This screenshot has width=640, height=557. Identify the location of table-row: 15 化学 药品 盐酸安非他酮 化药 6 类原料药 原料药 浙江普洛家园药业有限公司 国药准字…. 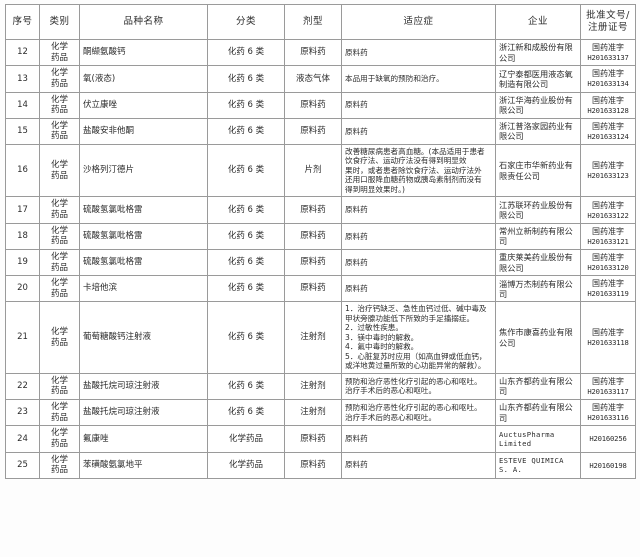
(320, 131).